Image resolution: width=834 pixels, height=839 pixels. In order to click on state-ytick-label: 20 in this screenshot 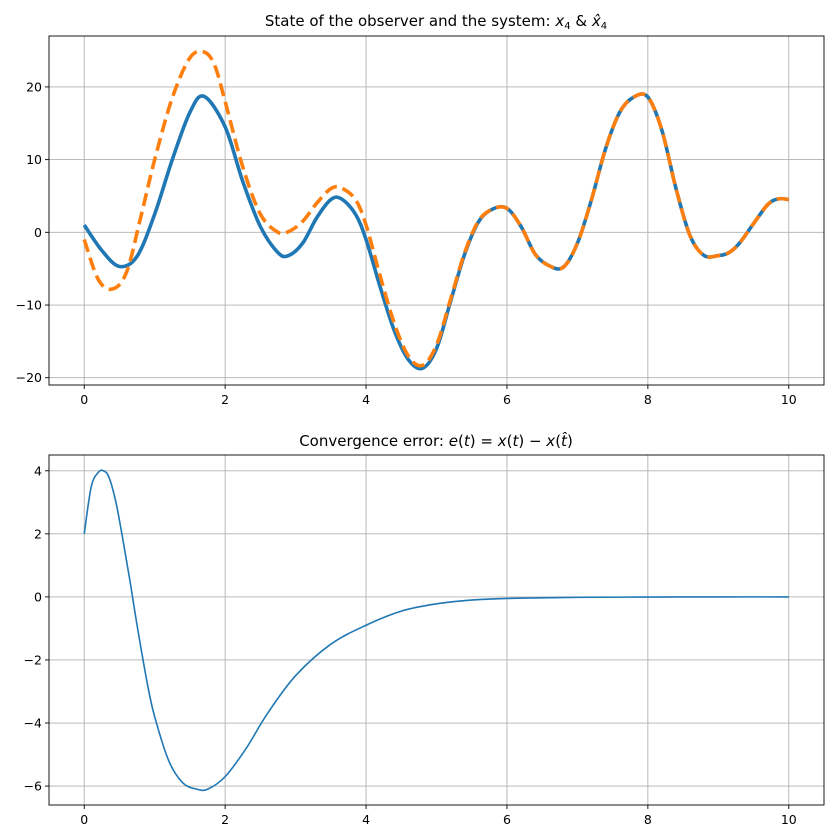, I will do `click(34, 86)`.